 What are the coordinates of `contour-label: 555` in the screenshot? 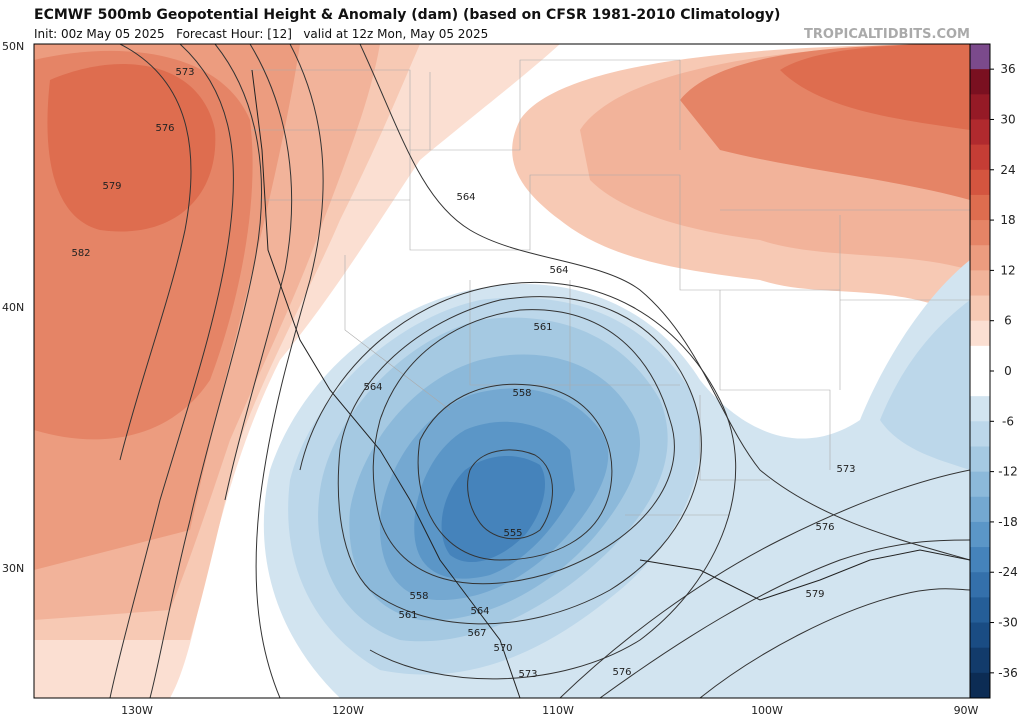 It's located at (512, 533).